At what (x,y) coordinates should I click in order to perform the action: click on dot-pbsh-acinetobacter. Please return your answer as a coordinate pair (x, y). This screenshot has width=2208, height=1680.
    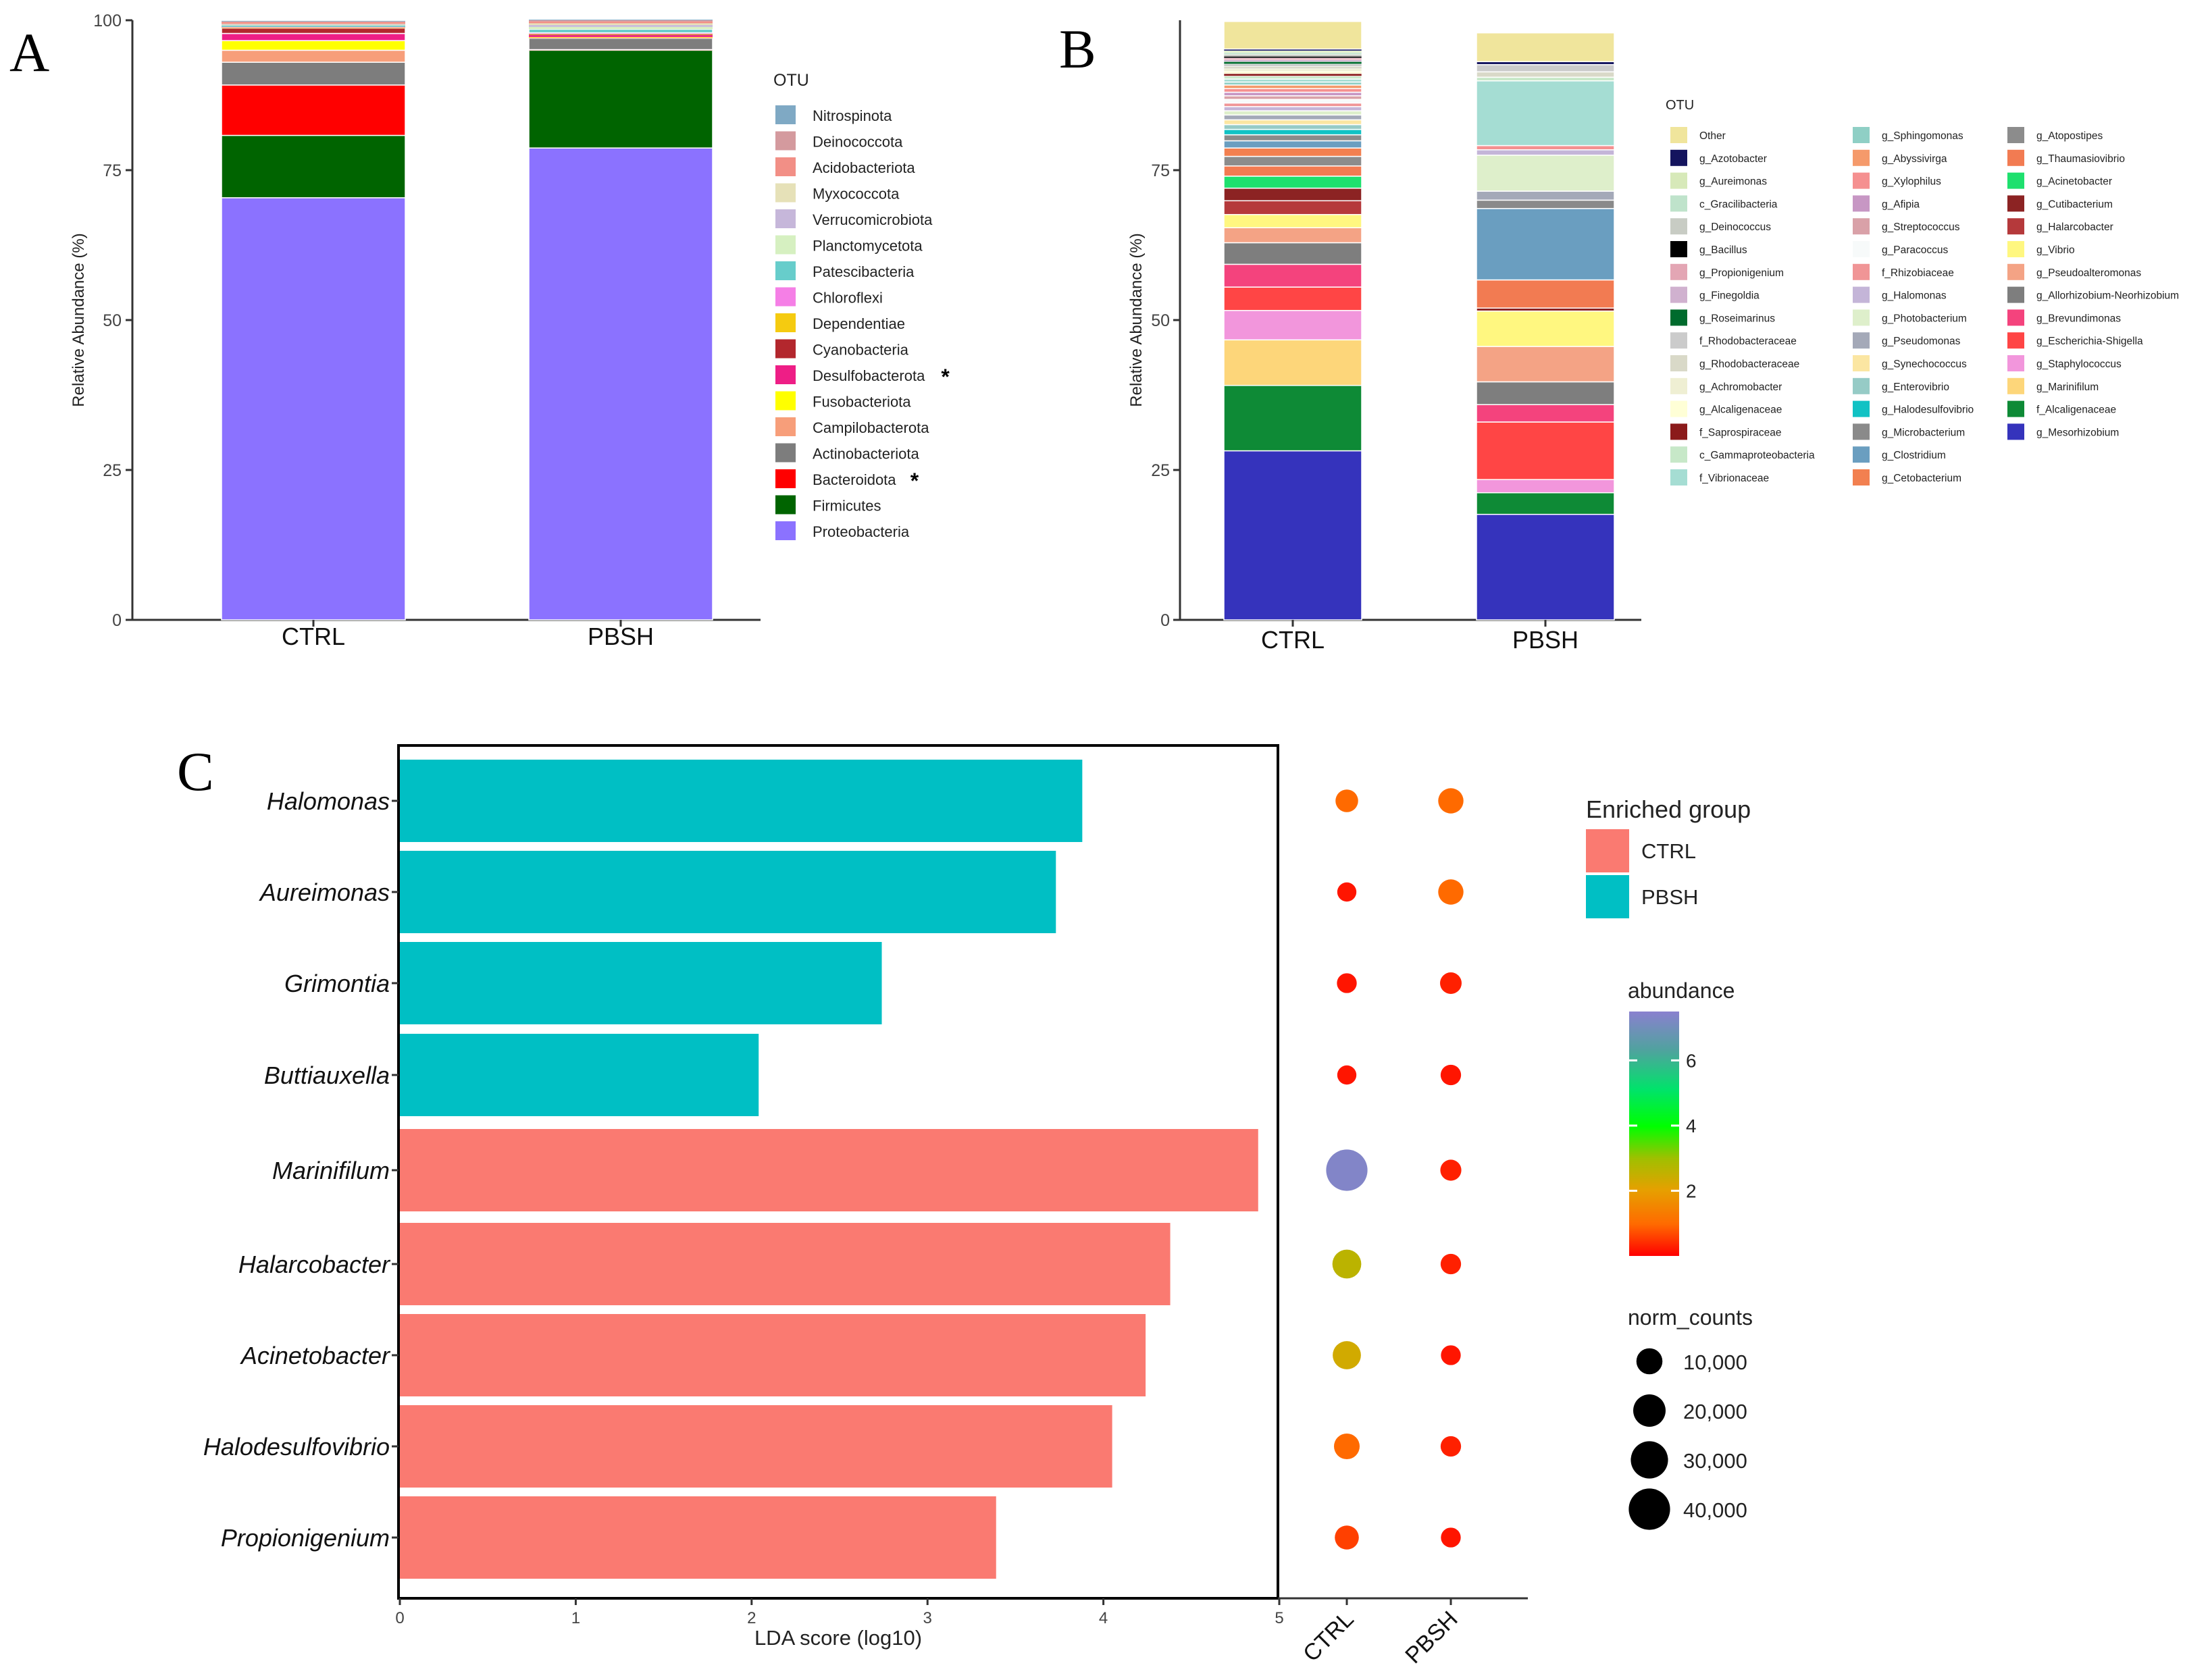
    Looking at the image, I should click on (1451, 1355).